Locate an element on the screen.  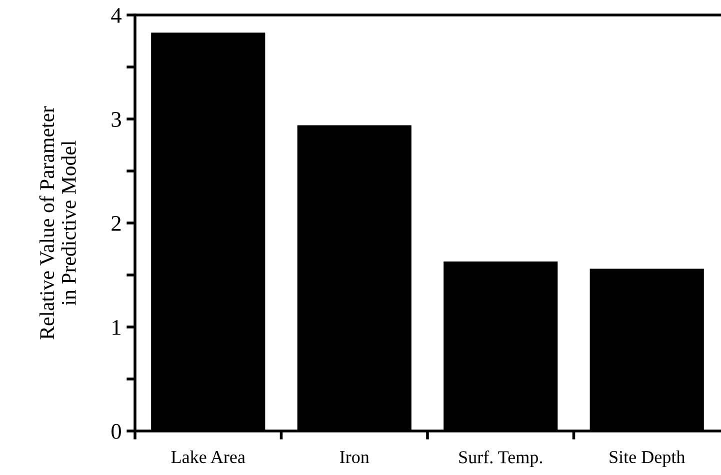
x-tick-label: Iron is located at coordinates (355, 457).